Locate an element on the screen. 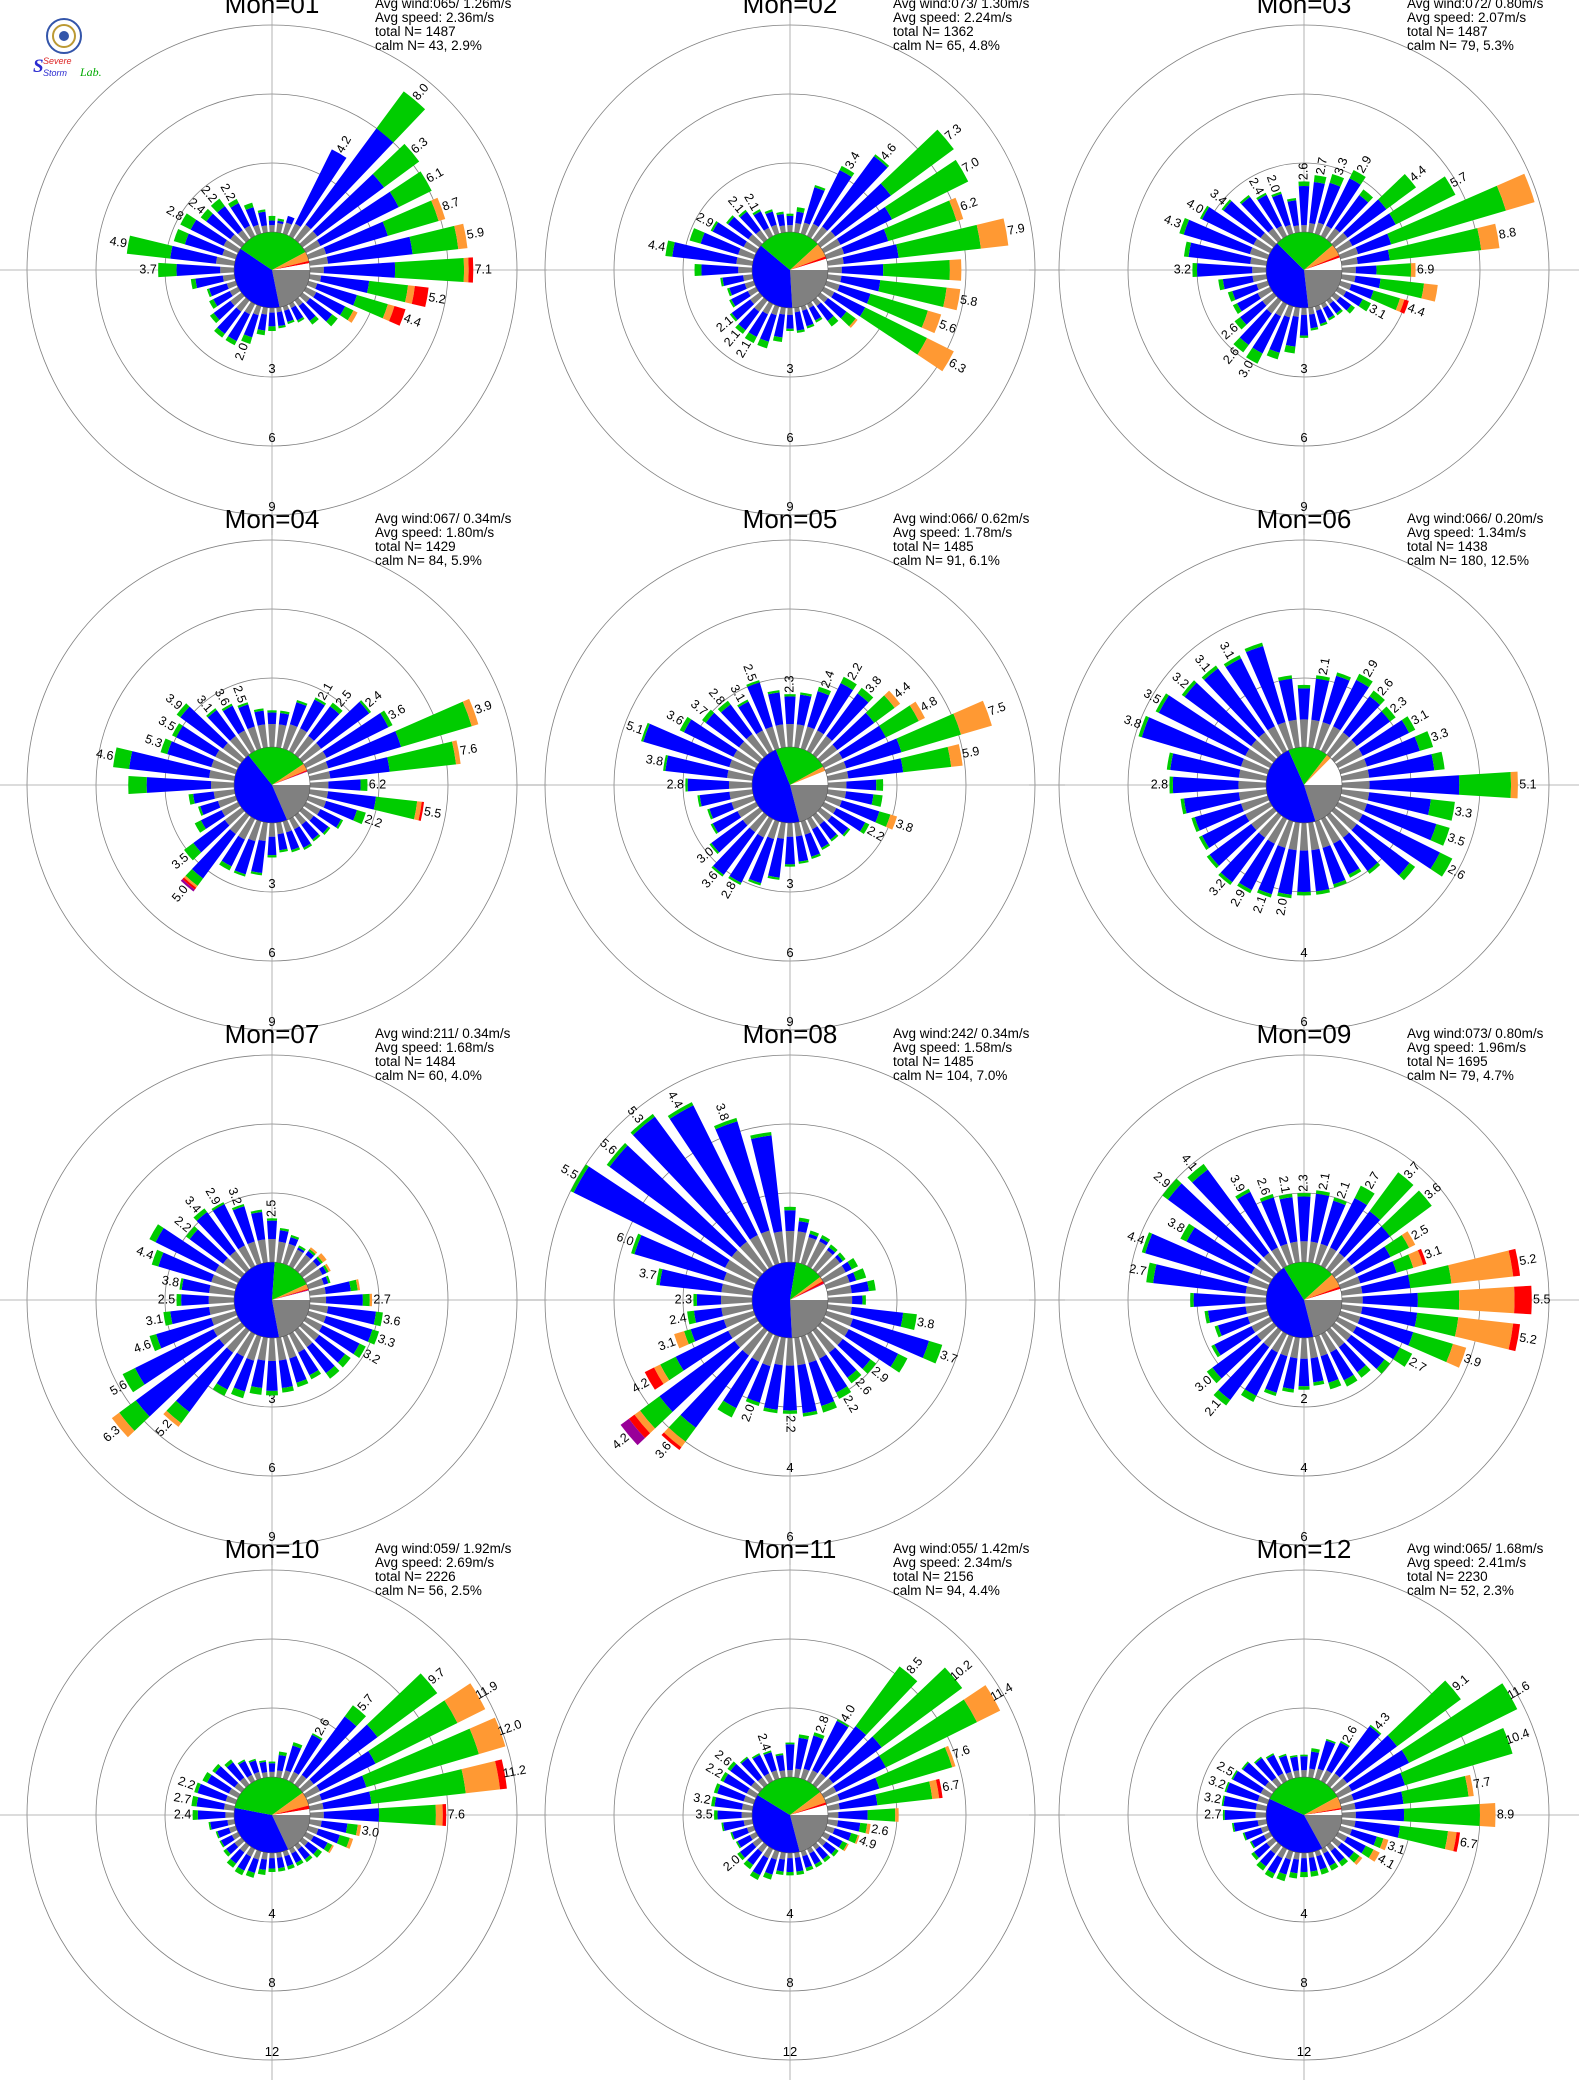 The height and width of the screenshot is (2090, 1580). bar-value-label: 11.9 is located at coordinates (486, 1690).